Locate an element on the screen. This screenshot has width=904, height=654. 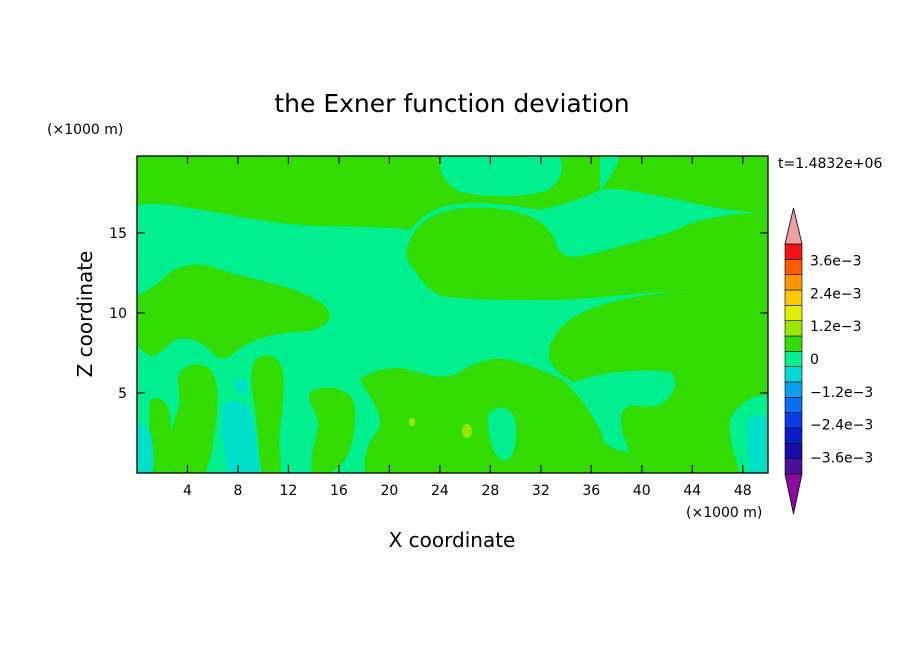
x-tick-label: 16 is located at coordinates (339, 491).